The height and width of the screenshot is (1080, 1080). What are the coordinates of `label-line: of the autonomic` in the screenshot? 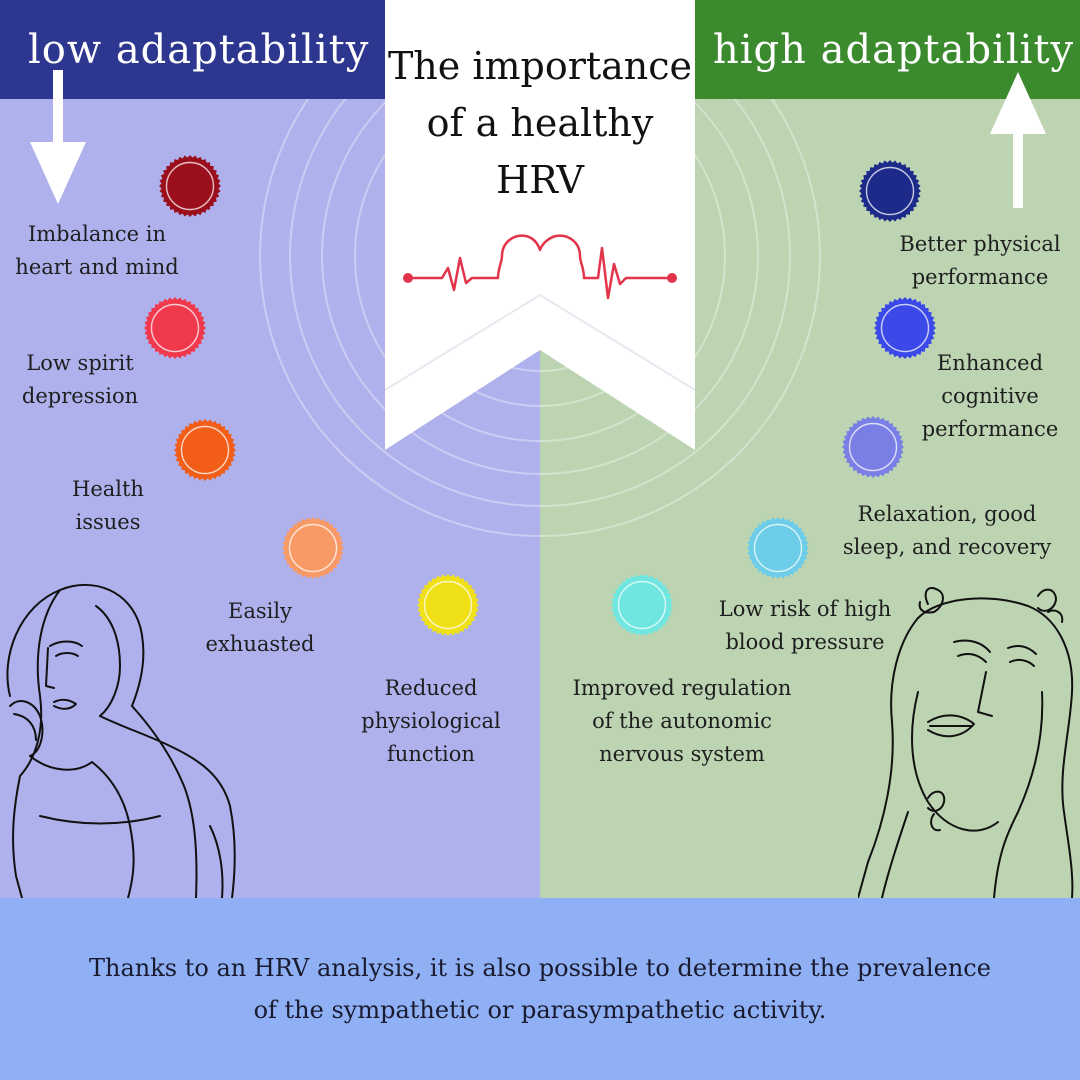 It's located at (682, 721).